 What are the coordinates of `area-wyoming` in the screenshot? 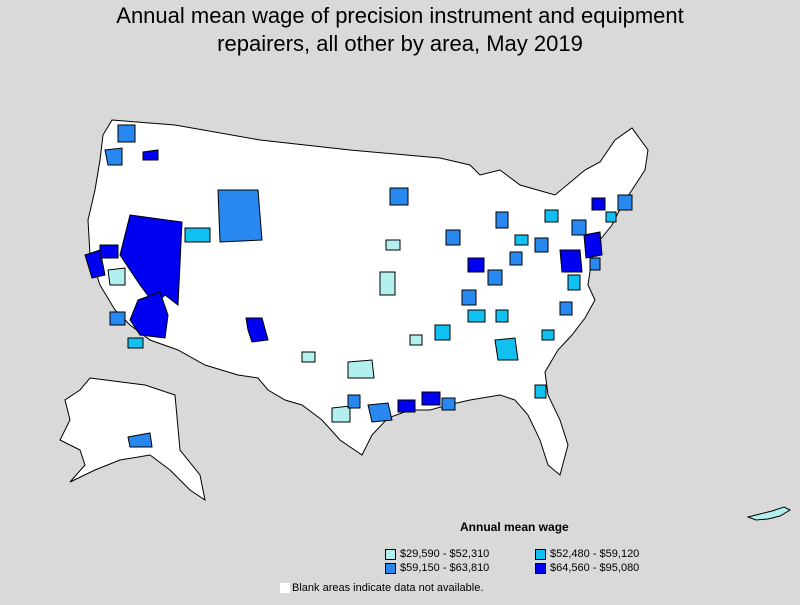 It's located at (240, 216).